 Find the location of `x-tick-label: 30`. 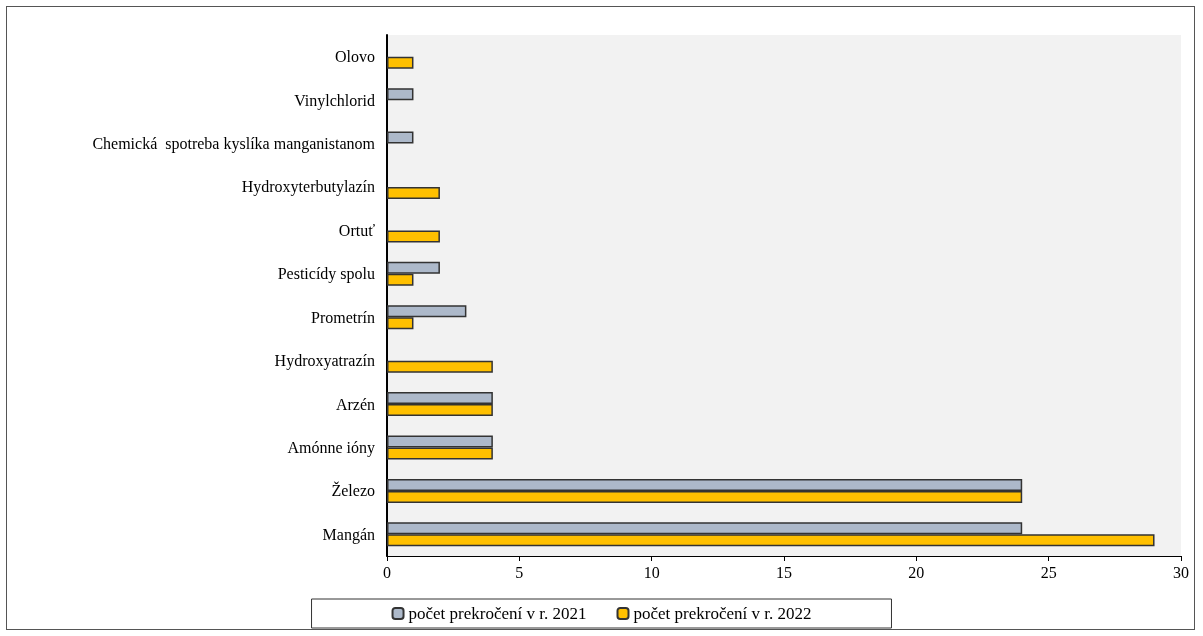

x-tick-label: 30 is located at coordinates (1181, 572).